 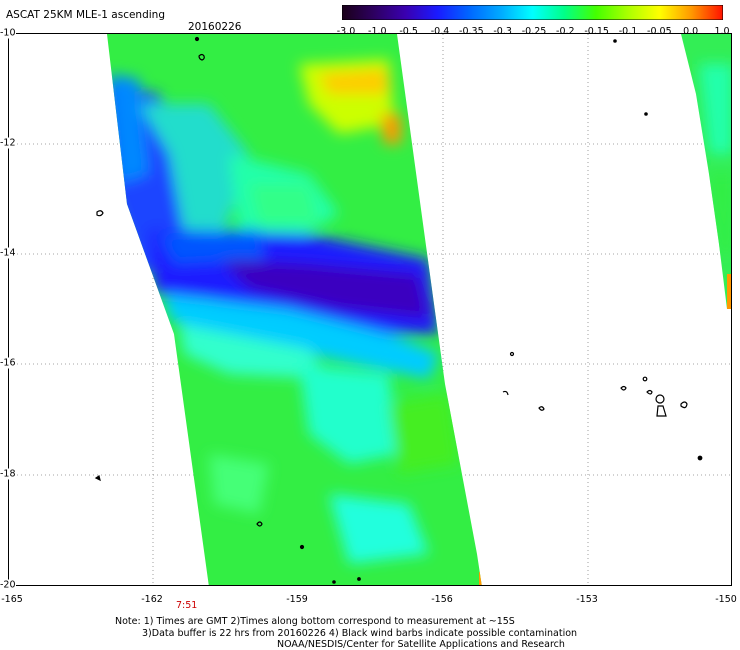 I want to click on lon-label-162: -162, so click(x=152, y=599).